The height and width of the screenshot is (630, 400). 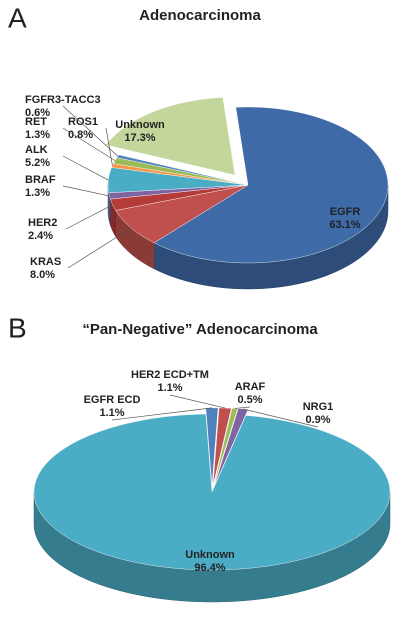 What do you see at coordinates (249, 400) in the screenshot?
I see `slice-value-label: 0.5%` at bounding box center [249, 400].